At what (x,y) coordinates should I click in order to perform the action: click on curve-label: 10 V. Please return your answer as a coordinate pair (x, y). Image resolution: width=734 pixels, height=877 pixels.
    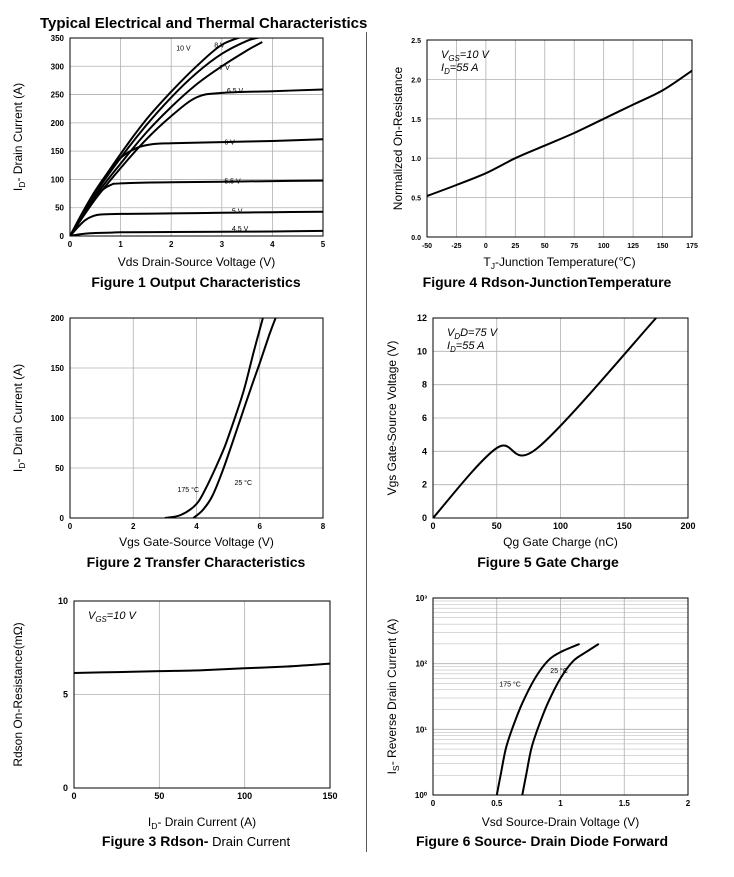
    Looking at the image, I should click on (183, 48).